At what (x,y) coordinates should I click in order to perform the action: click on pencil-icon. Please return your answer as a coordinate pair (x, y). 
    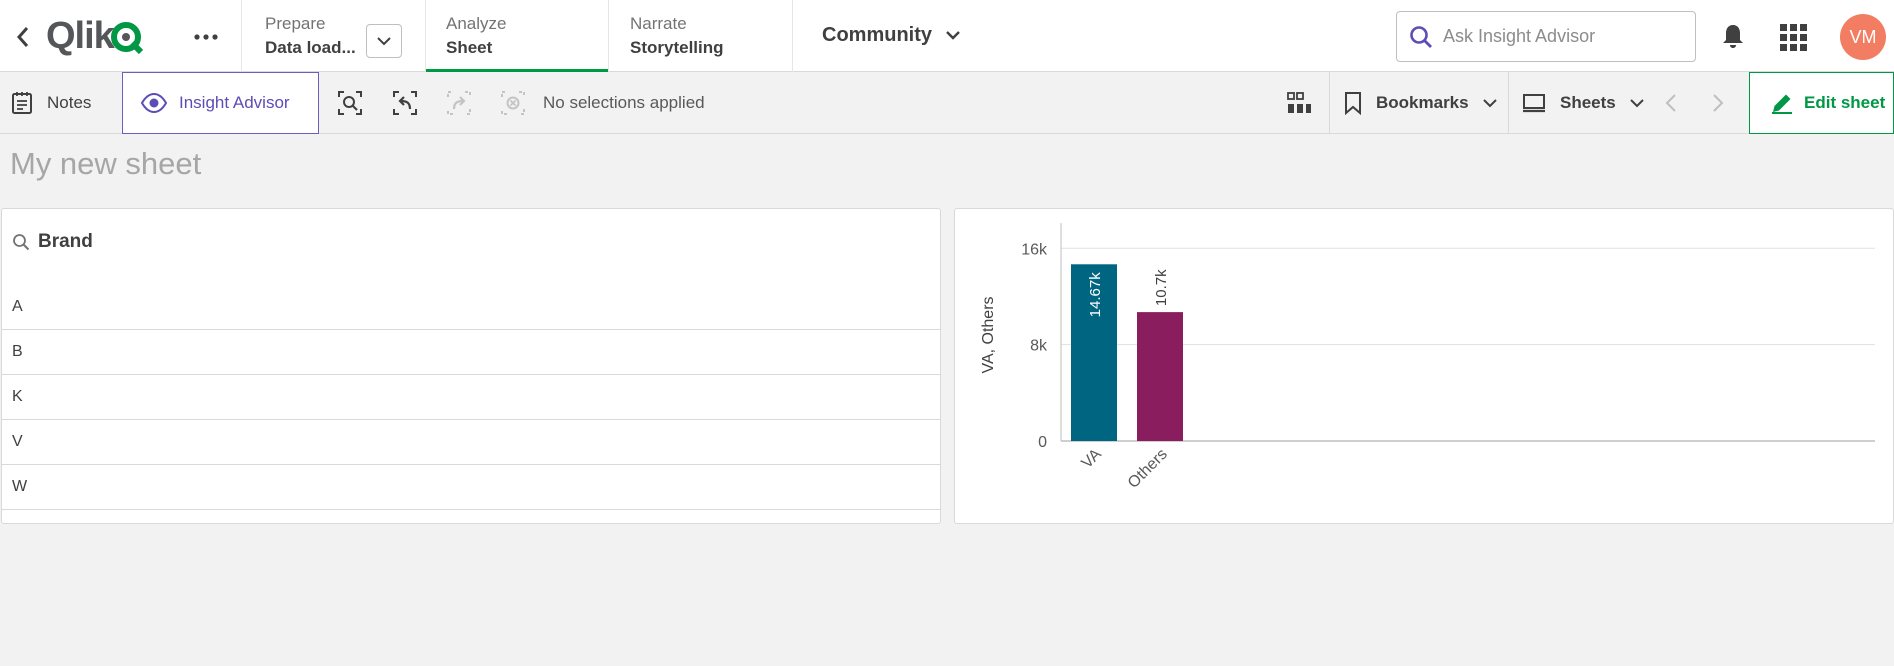
    Looking at the image, I should click on (1782, 104).